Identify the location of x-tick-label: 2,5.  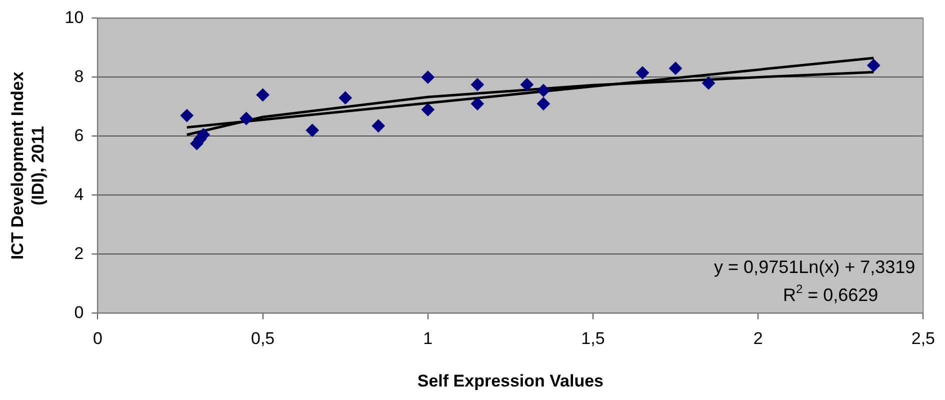
(923, 338).